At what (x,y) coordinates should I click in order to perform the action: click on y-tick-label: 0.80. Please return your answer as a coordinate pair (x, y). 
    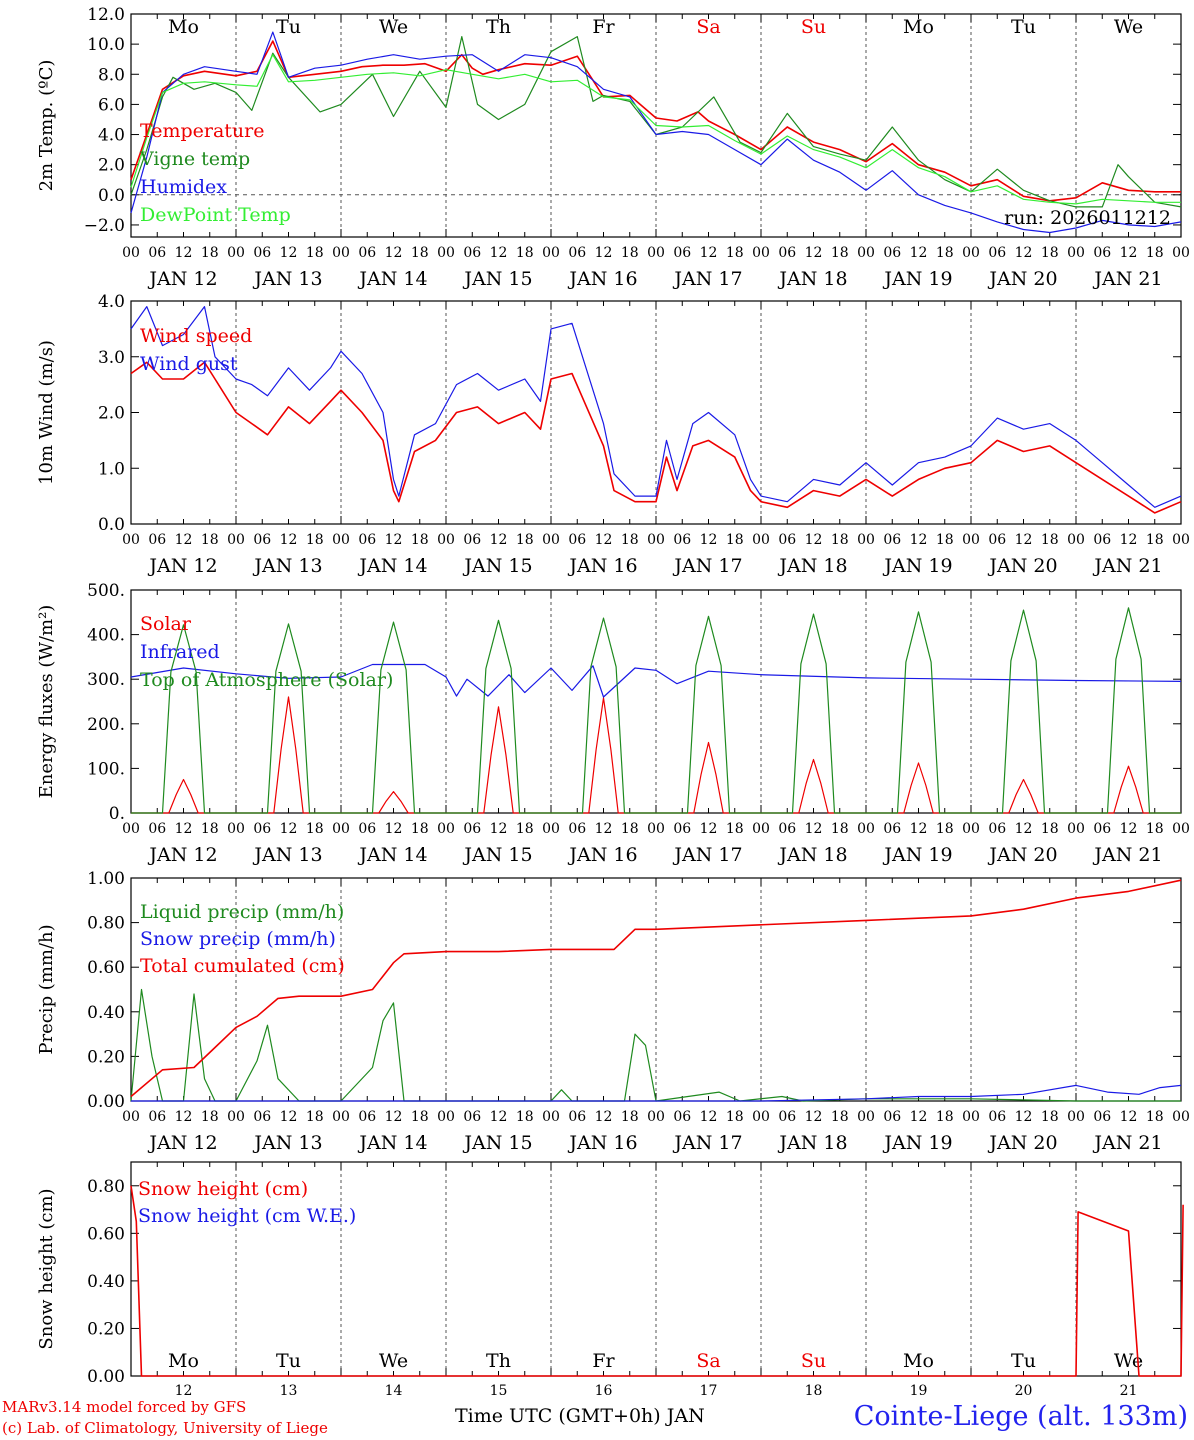
    Looking at the image, I should click on (106, 1187).